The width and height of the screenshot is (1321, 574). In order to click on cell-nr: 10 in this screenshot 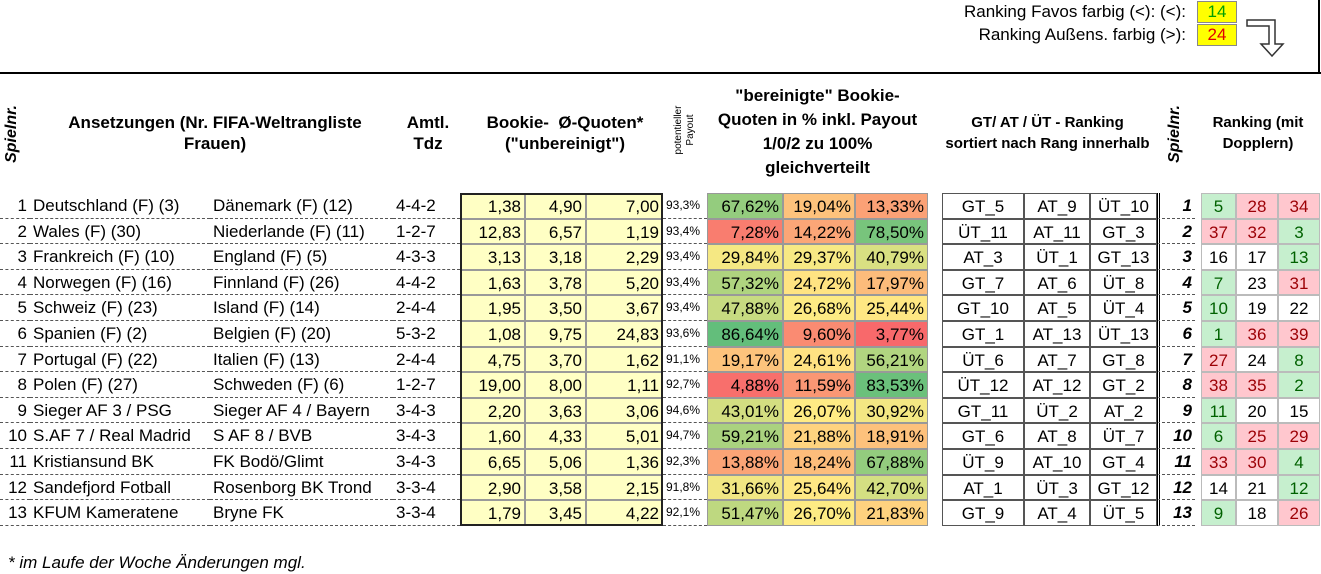, I will do `click(15, 436)`.